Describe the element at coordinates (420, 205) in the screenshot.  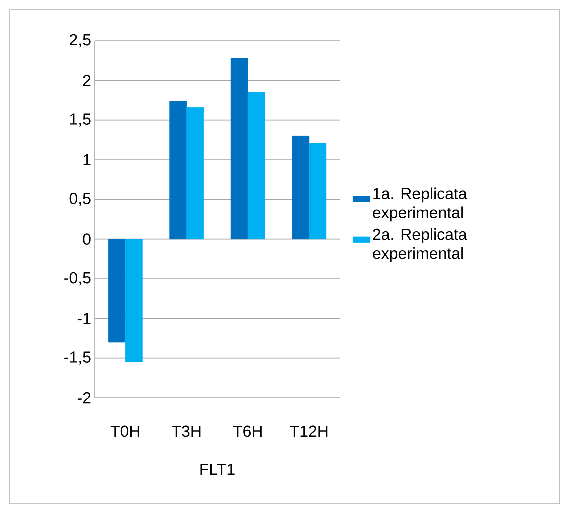
I see `legend-label: 1a. Replicata experimental` at that location.